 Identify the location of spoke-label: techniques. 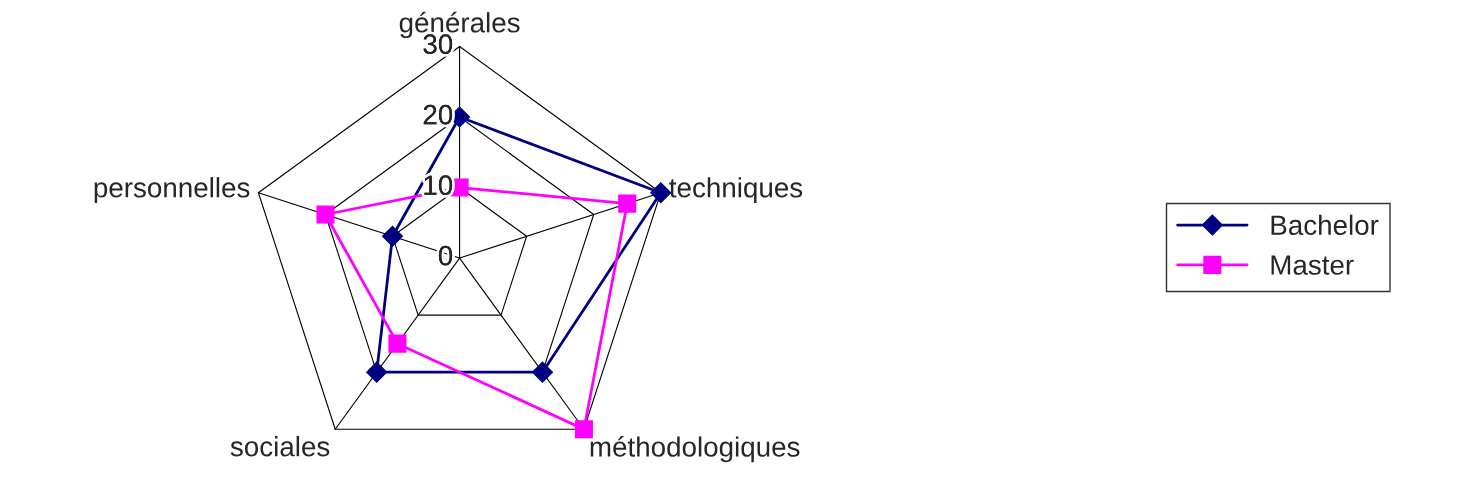
(736, 190).